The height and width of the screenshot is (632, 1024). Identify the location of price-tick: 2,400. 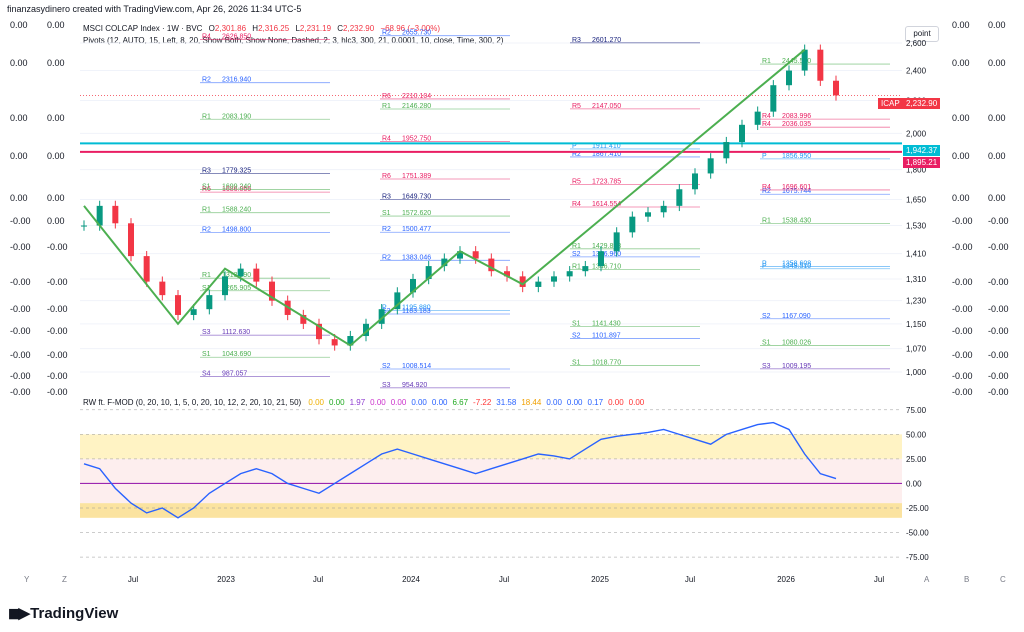
(916, 71).